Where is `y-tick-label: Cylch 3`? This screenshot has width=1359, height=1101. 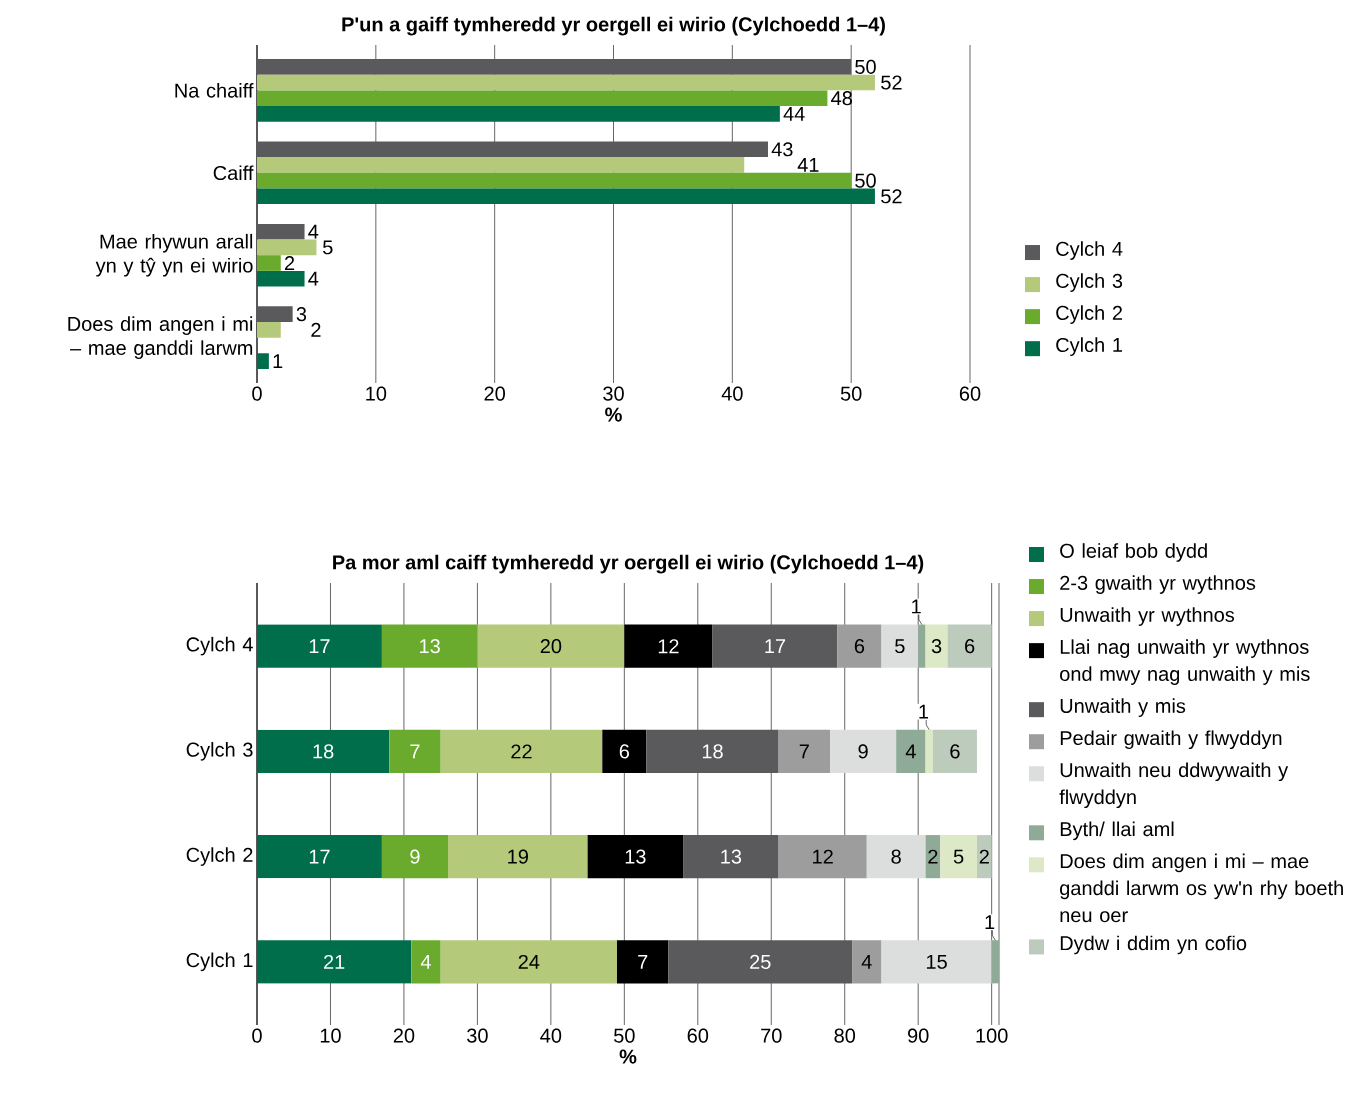 y-tick-label: Cylch 3 is located at coordinates (219, 751).